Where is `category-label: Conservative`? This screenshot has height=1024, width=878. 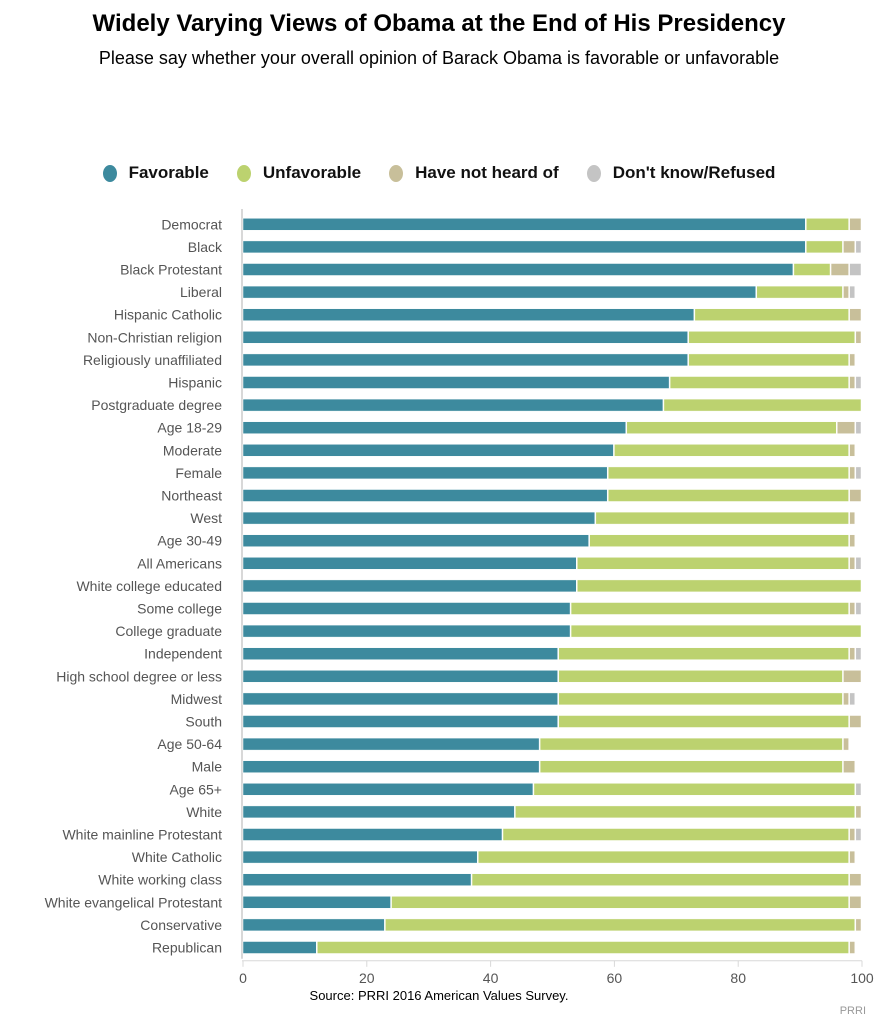
category-label: Conservative is located at coordinates (181, 925).